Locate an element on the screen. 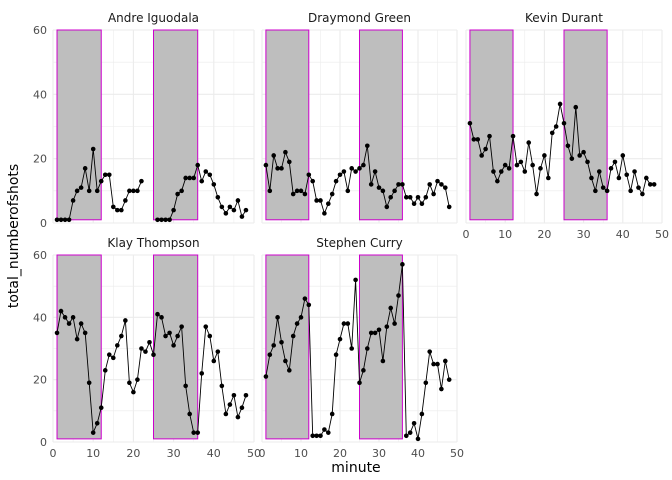  y-tick-label: 40 is located at coordinates (40, 94).